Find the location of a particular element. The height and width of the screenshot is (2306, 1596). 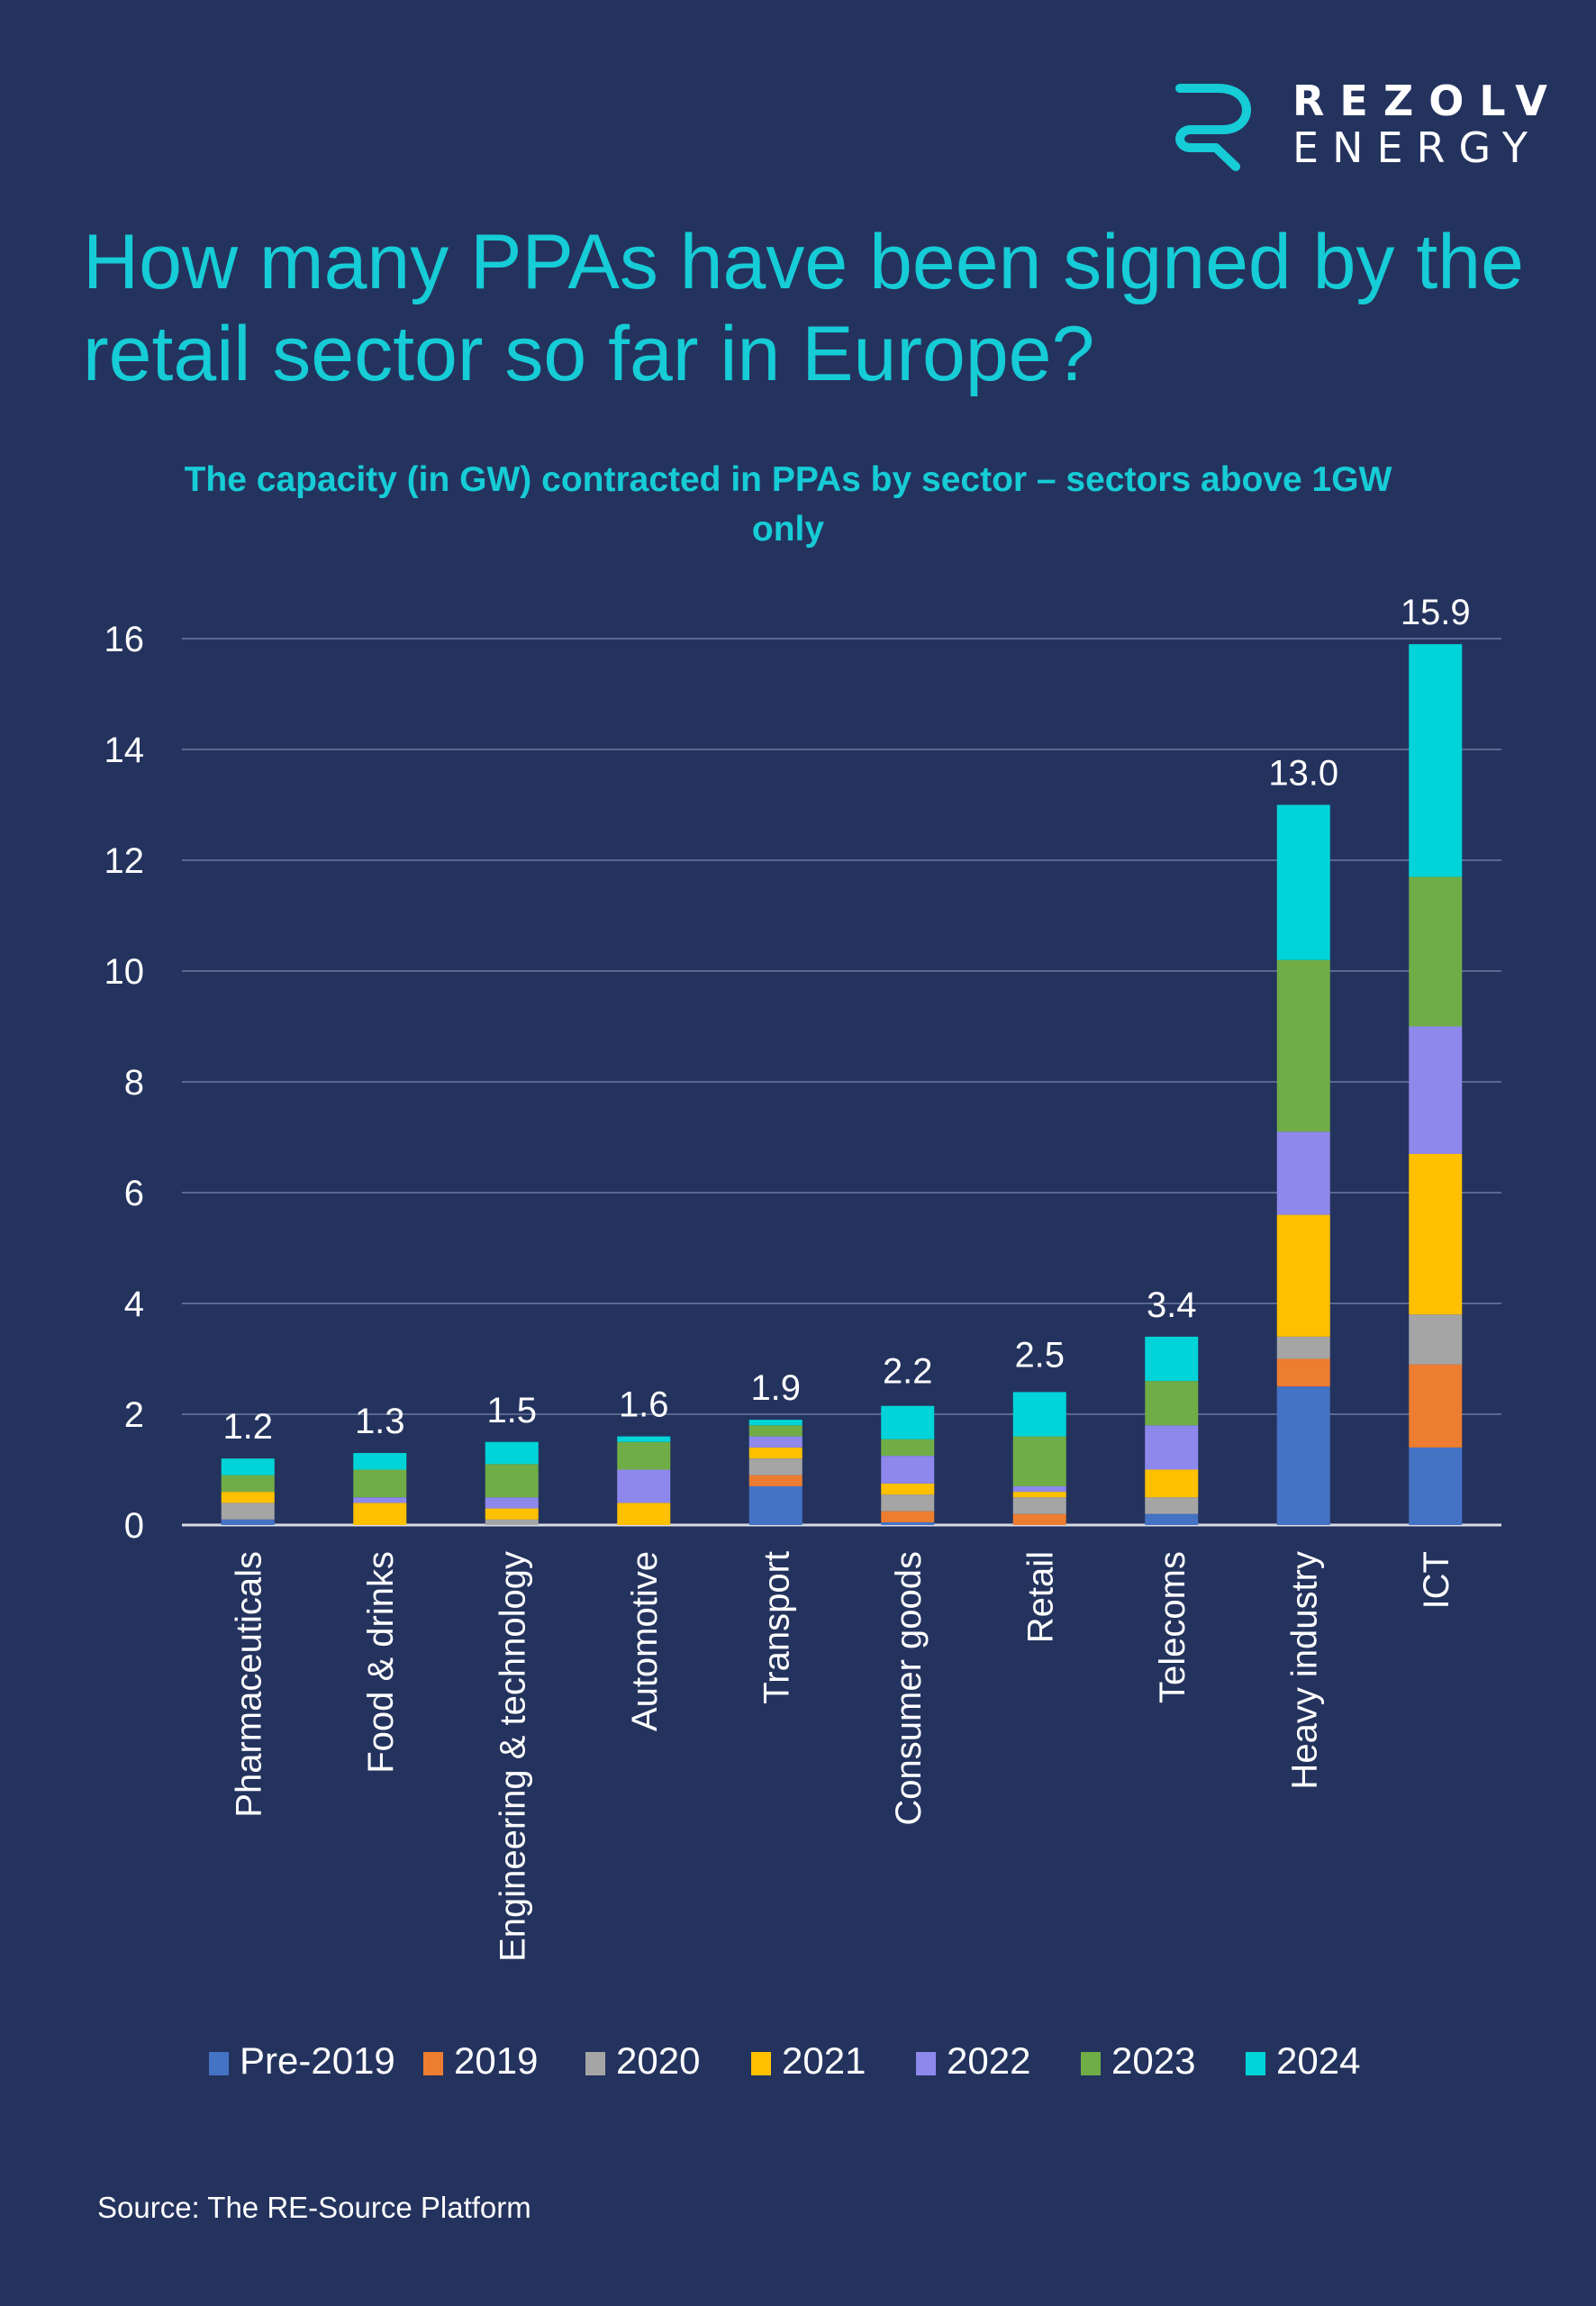

total-label: 1.9 is located at coordinates (775, 1388).